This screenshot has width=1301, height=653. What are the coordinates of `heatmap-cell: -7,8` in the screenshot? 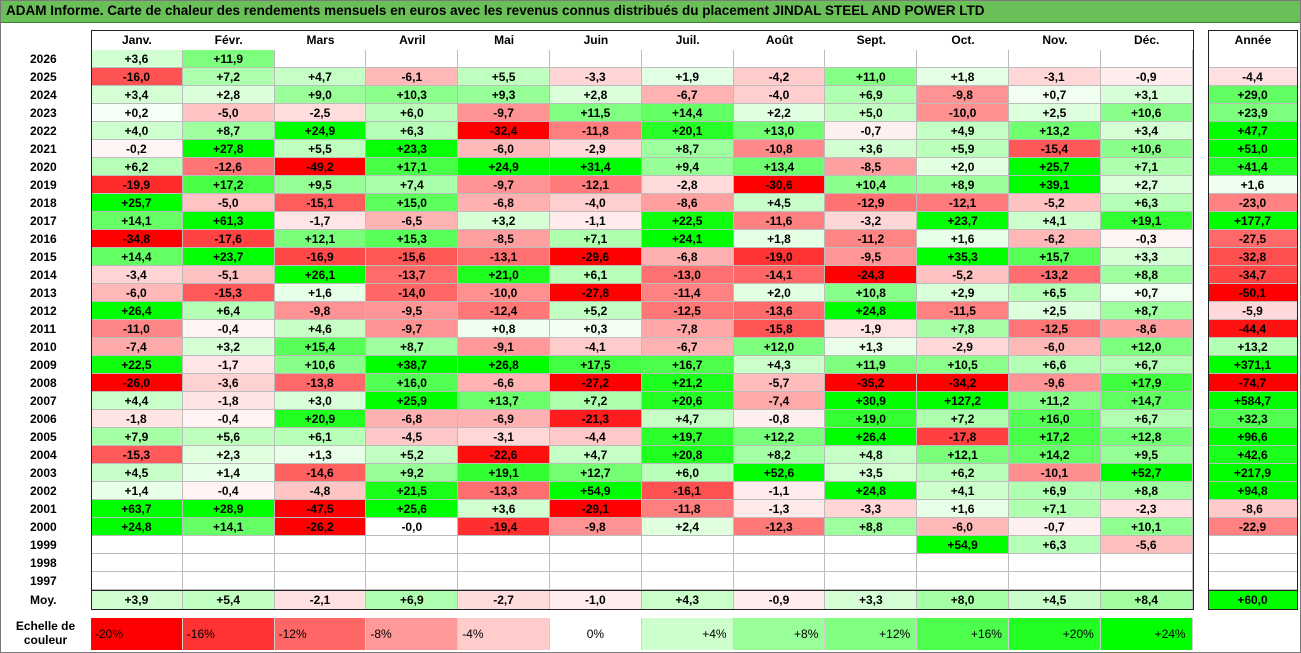 It's located at (687, 329).